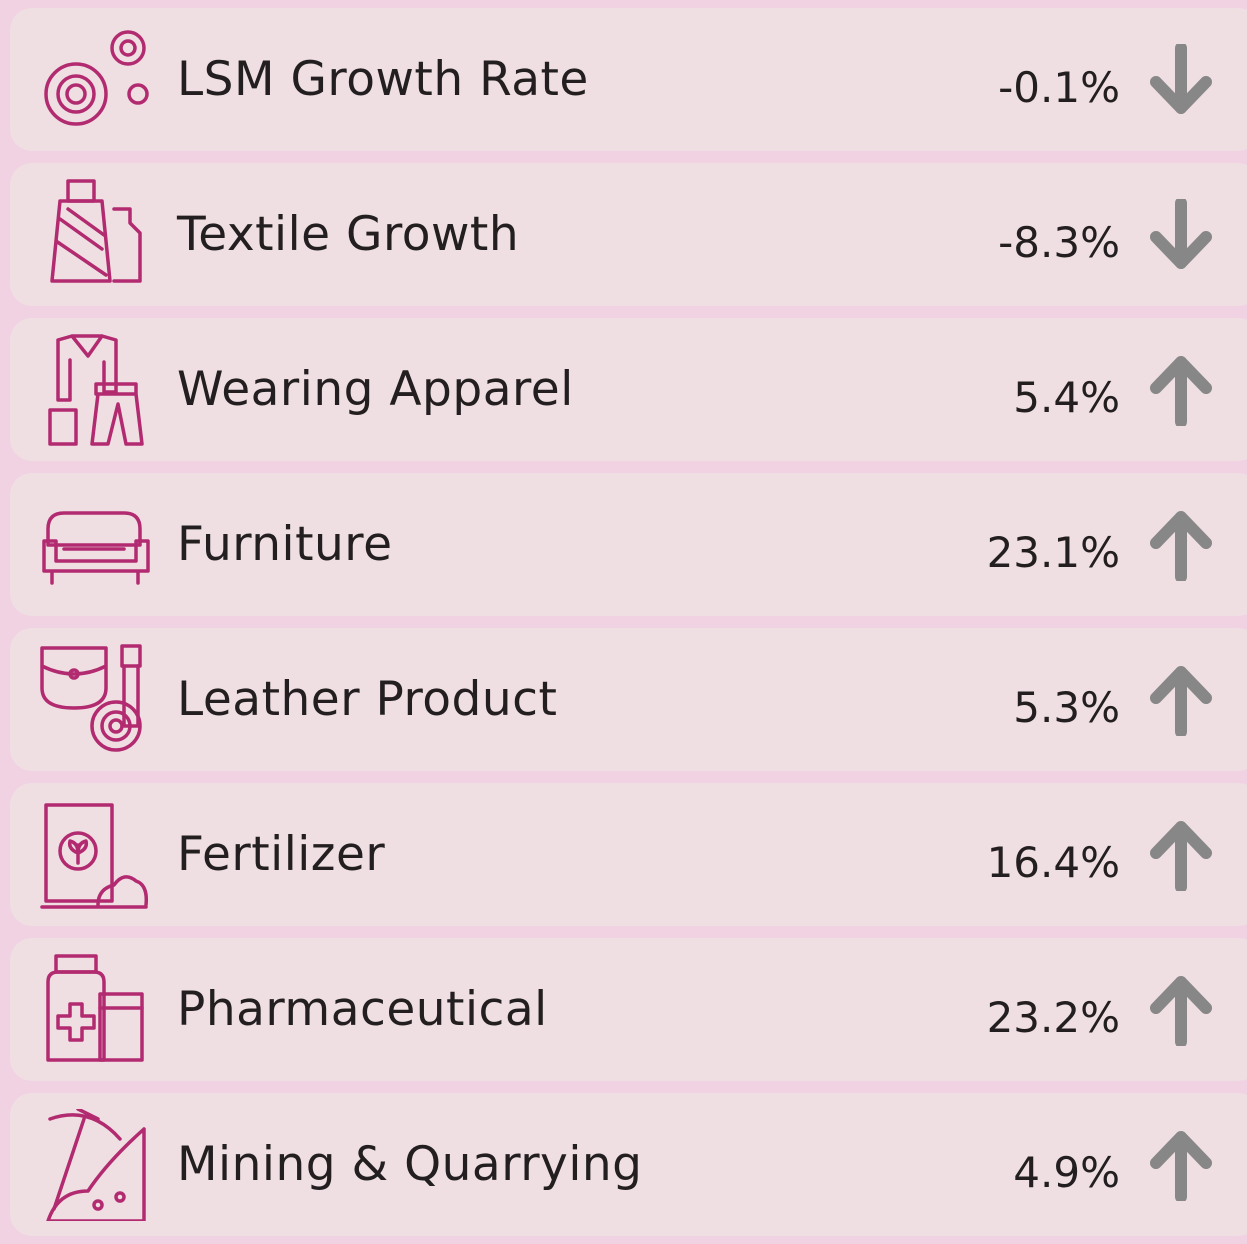  What do you see at coordinates (1053, 862) in the screenshot?
I see `indicator-value: 16.4%` at bounding box center [1053, 862].